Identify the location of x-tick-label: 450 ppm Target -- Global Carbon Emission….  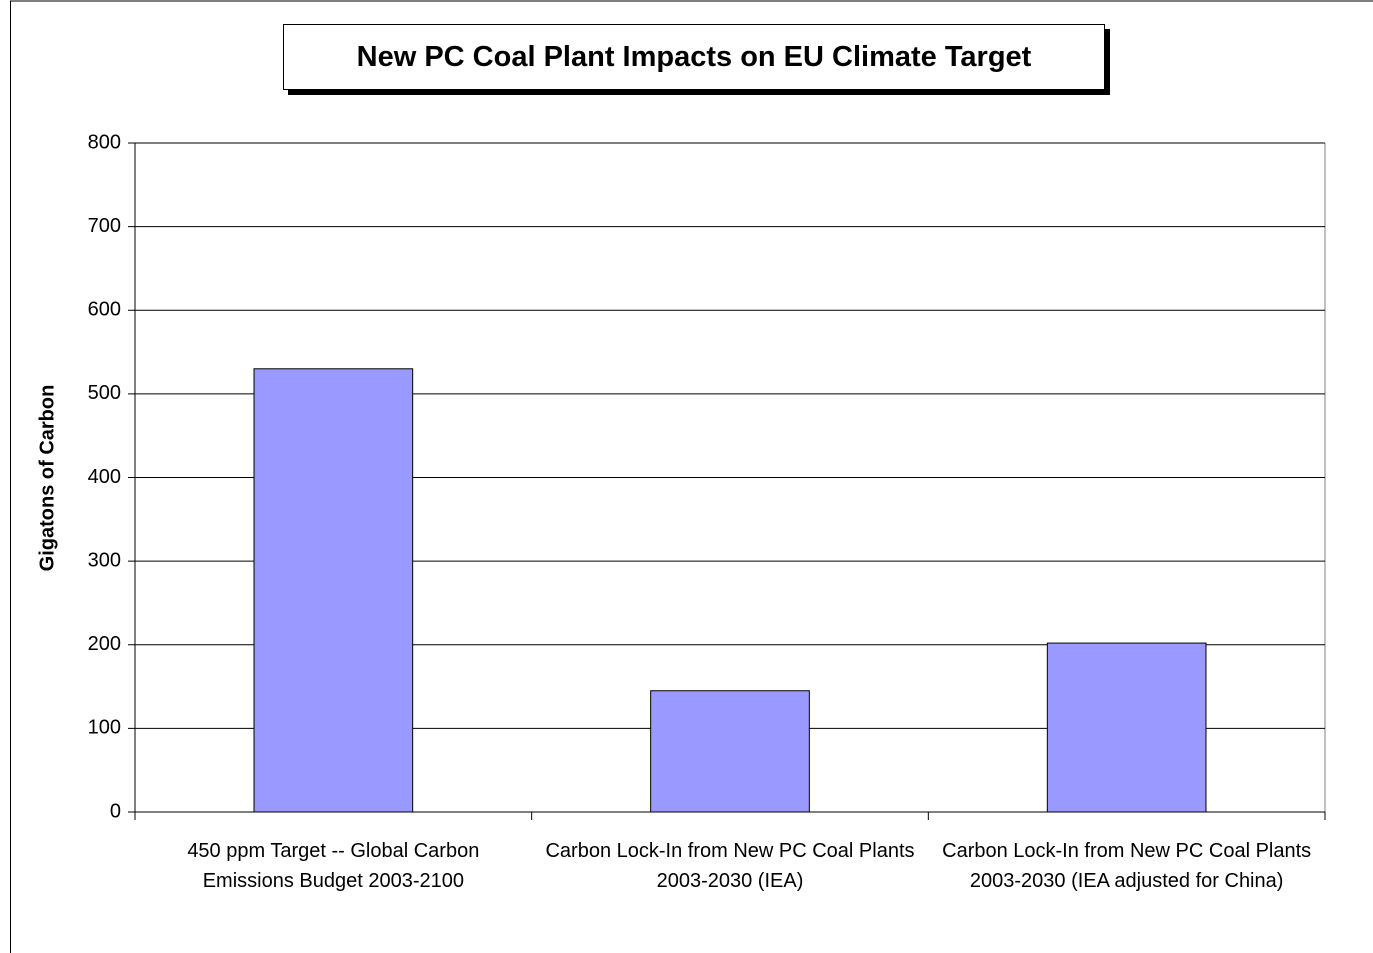
(333, 866).